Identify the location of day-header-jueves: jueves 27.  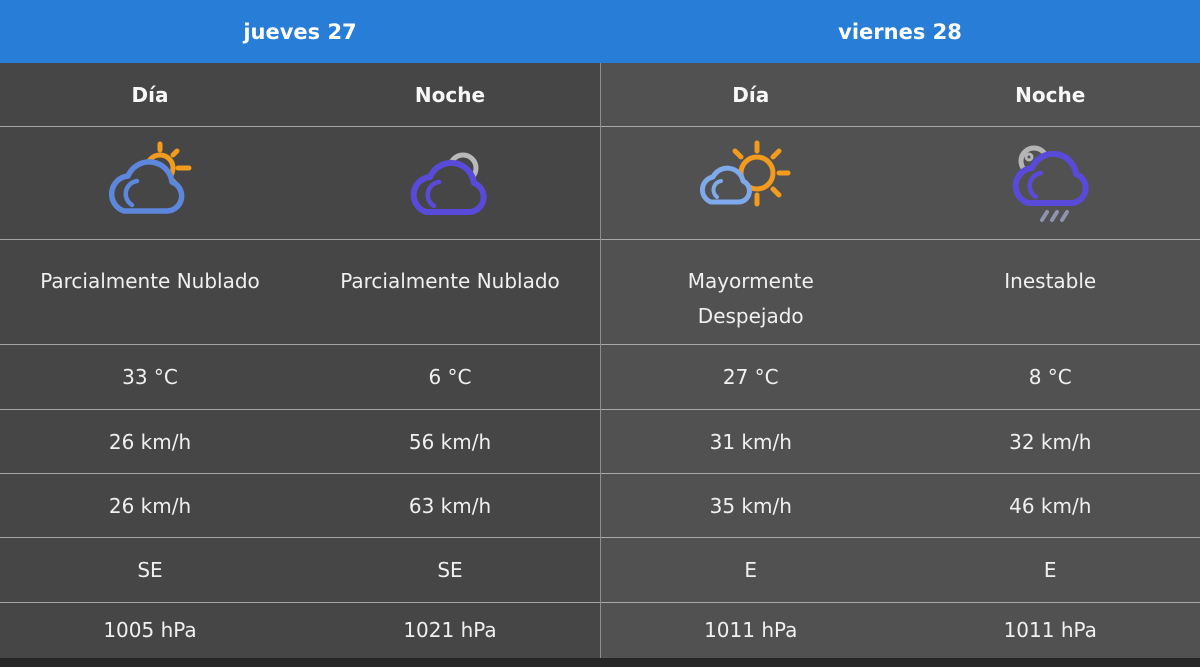
(300, 31).